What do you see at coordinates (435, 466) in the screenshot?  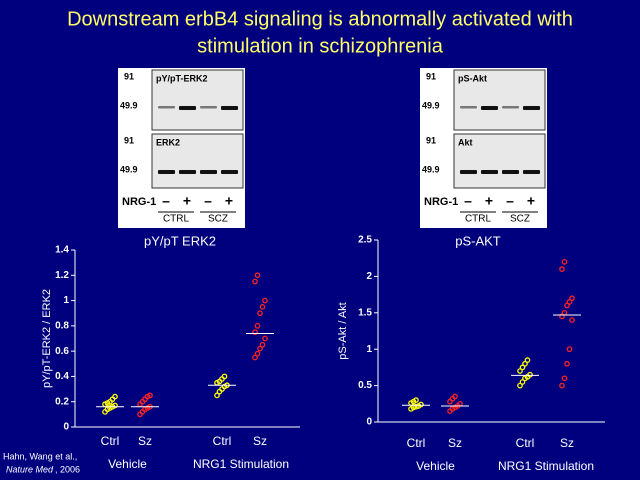 I see `group-label: Vehicle` at bounding box center [435, 466].